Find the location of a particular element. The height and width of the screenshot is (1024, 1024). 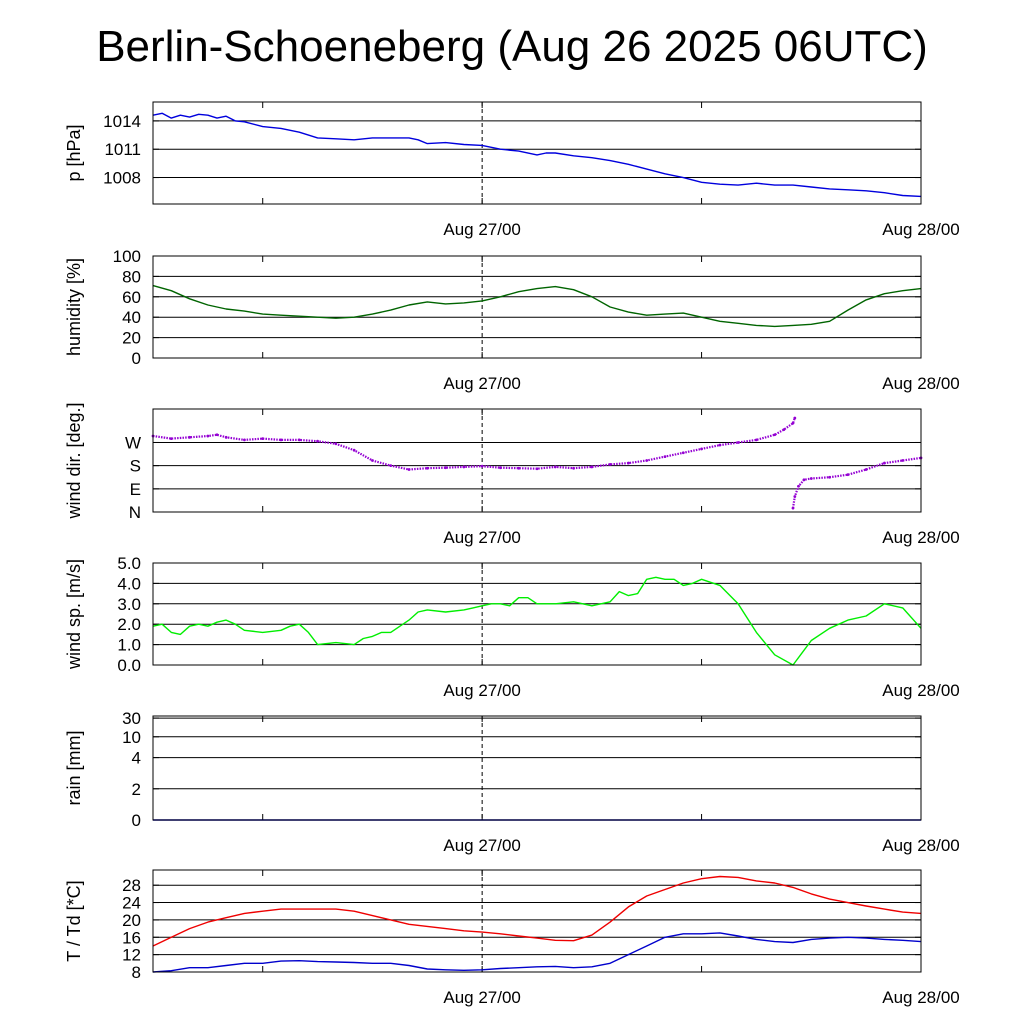

temperature-y-tick-label: 16 is located at coordinates (131, 937).